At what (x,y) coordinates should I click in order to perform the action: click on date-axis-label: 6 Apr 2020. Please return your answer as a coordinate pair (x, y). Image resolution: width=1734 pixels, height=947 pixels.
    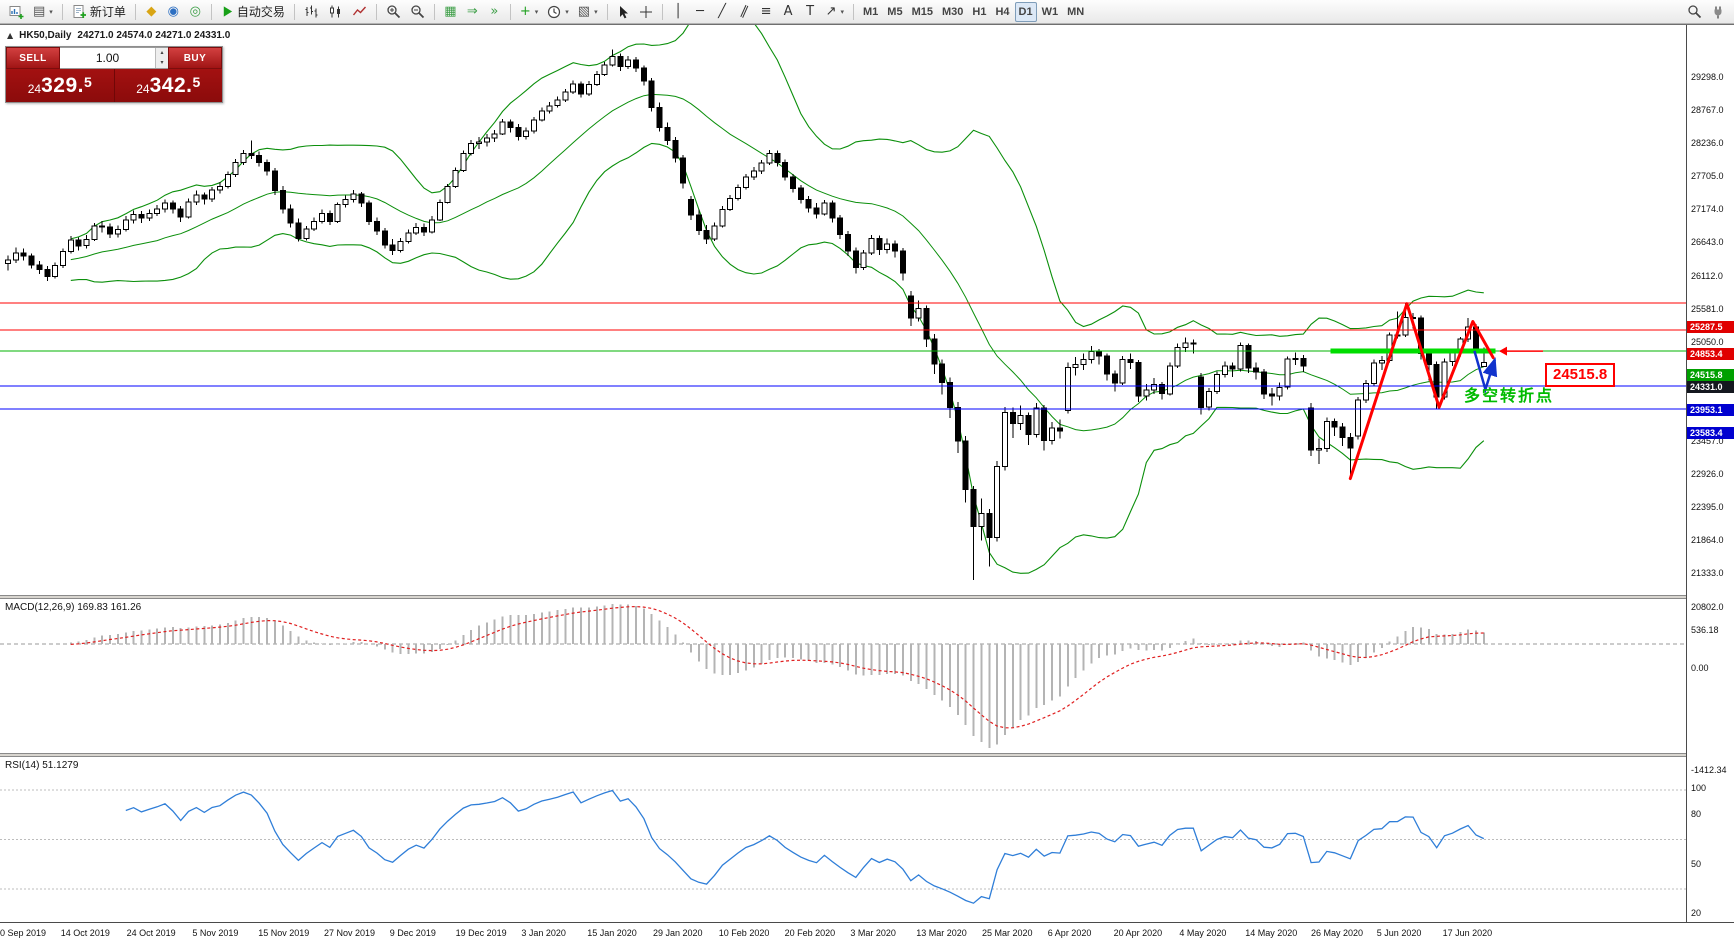
    Looking at the image, I should click on (1069, 933).